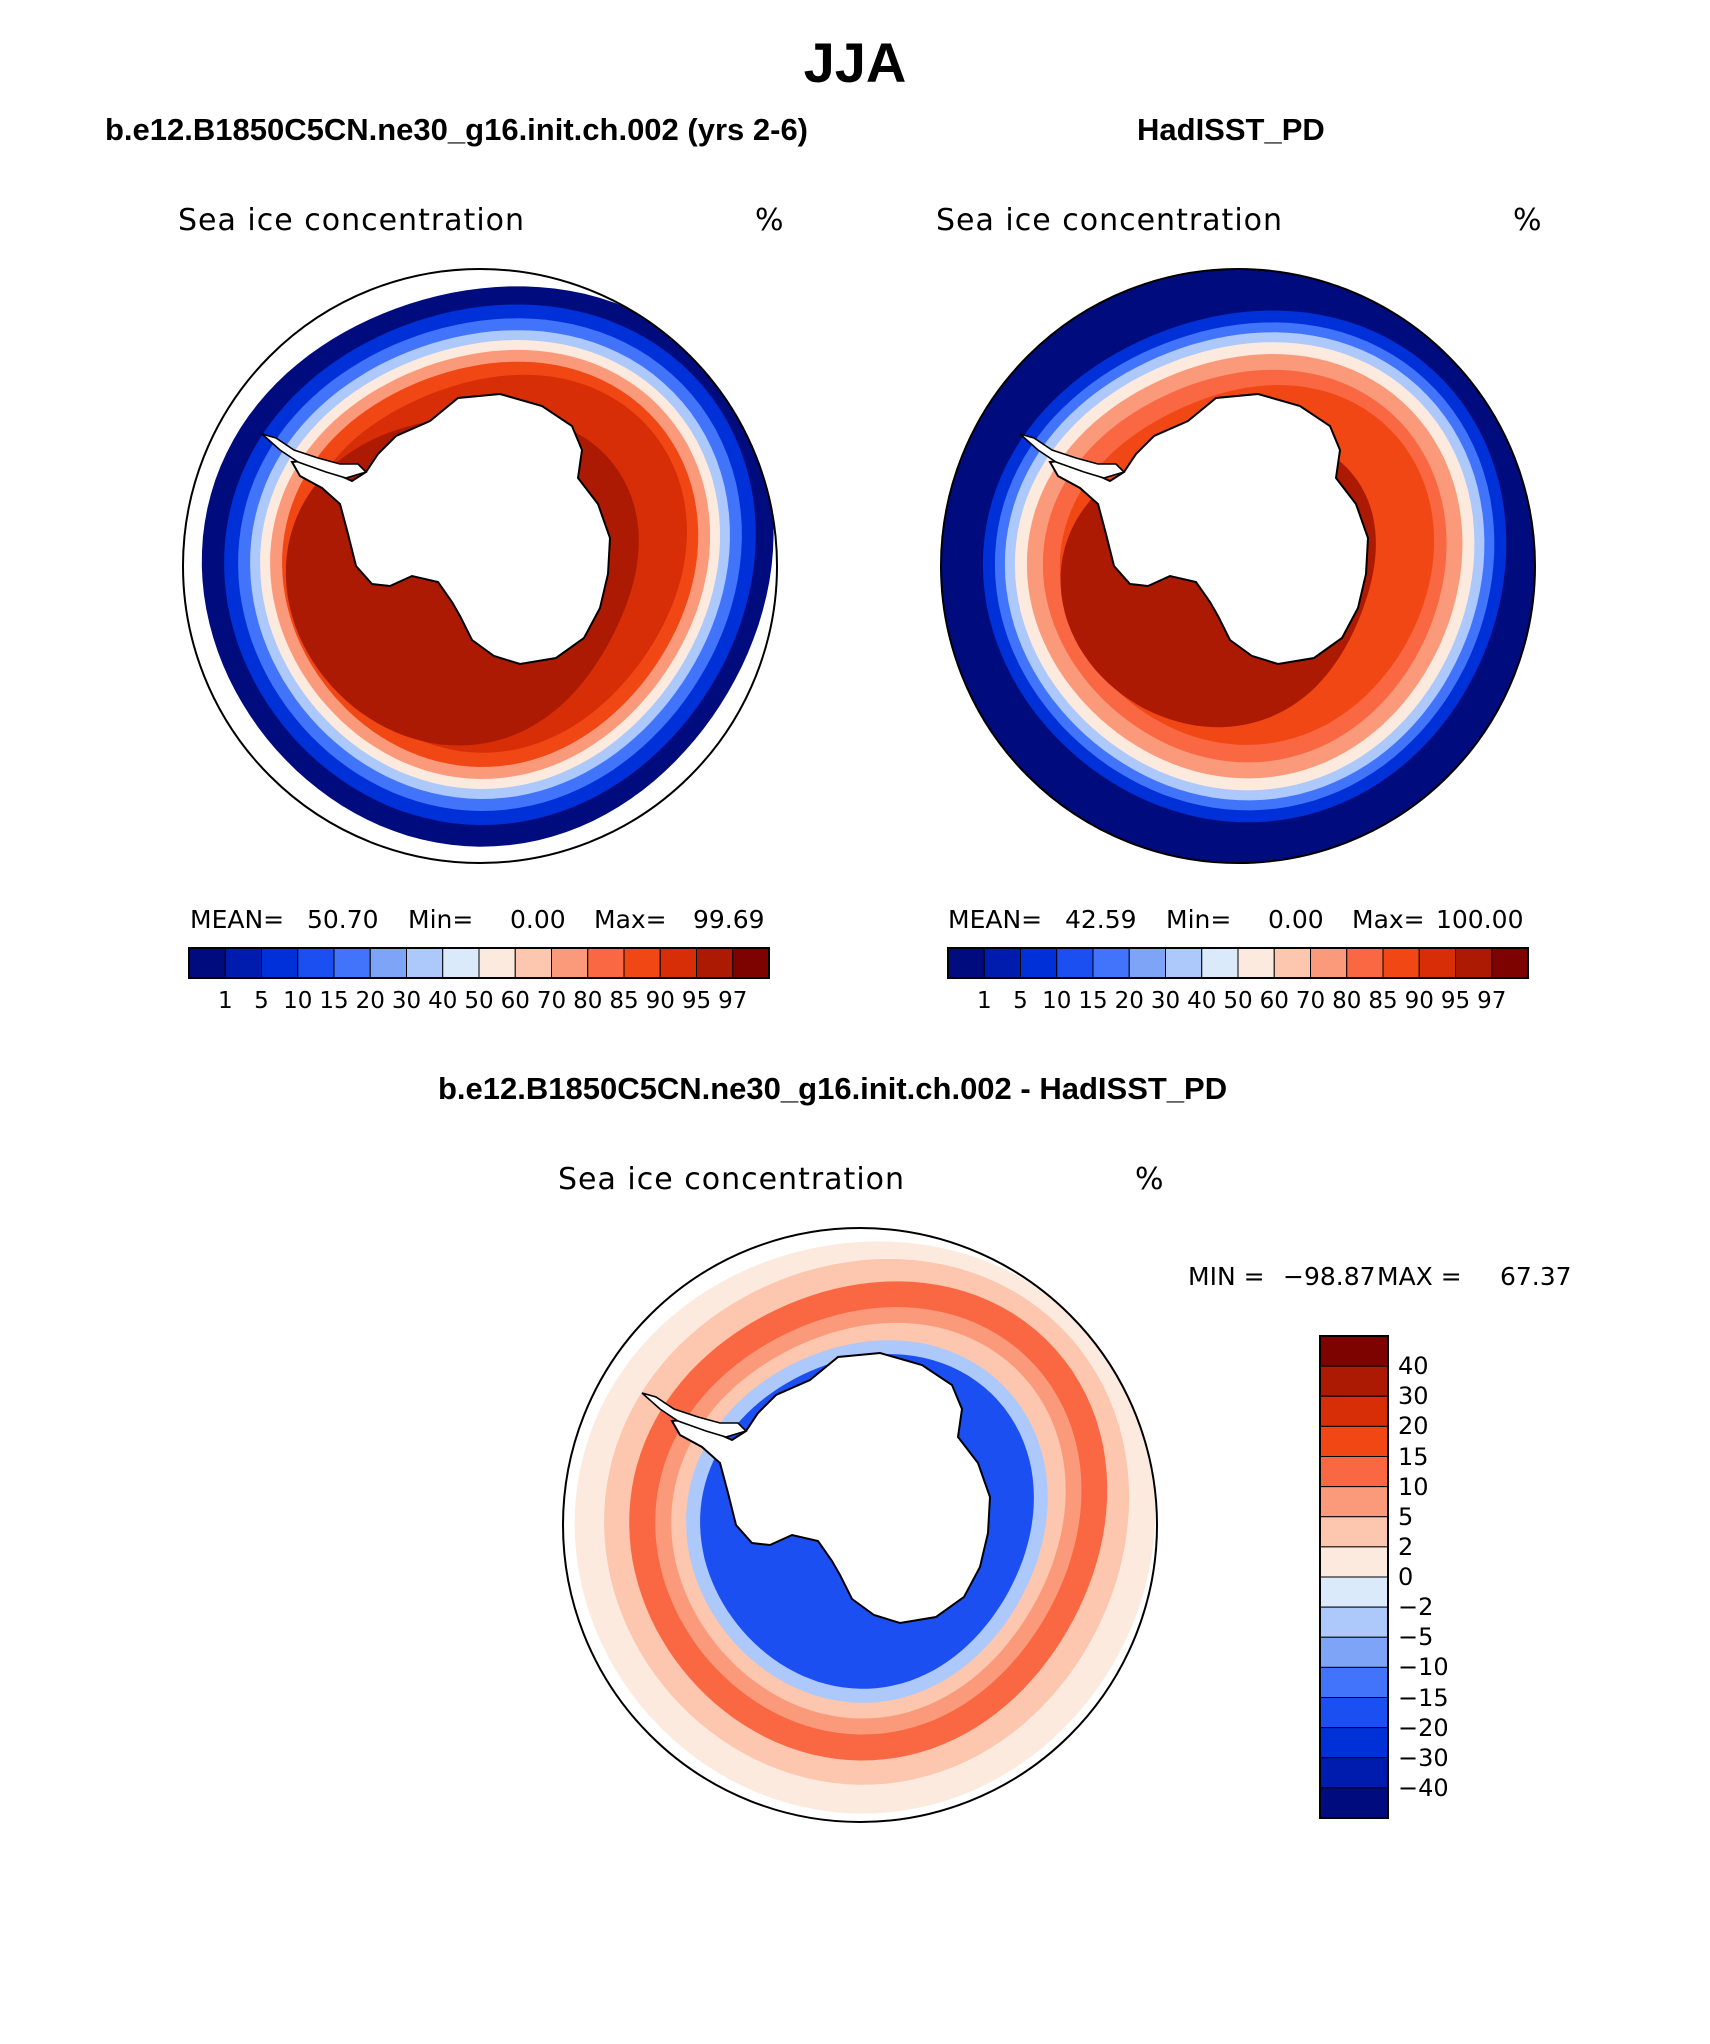 The width and height of the screenshot is (1710, 2044). What do you see at coordinates (694, 1415) in the screenshot?
I see `diff-antarctic-peninsula` at bounding box center [694, 1415].